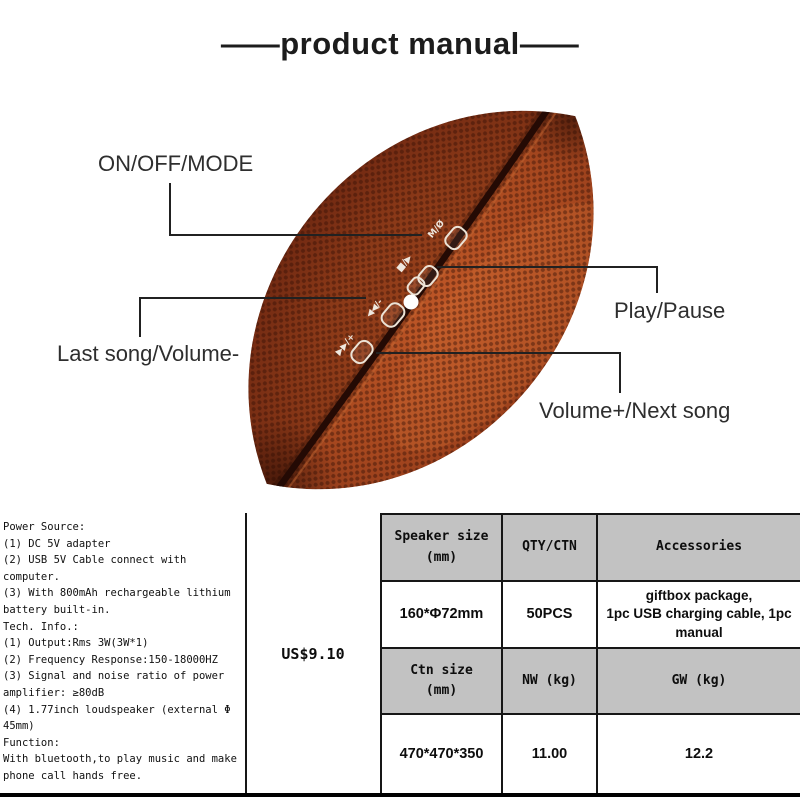 The image size is (800, 800). I want to click on next-callout-line-horizontal, so click(498, 353).